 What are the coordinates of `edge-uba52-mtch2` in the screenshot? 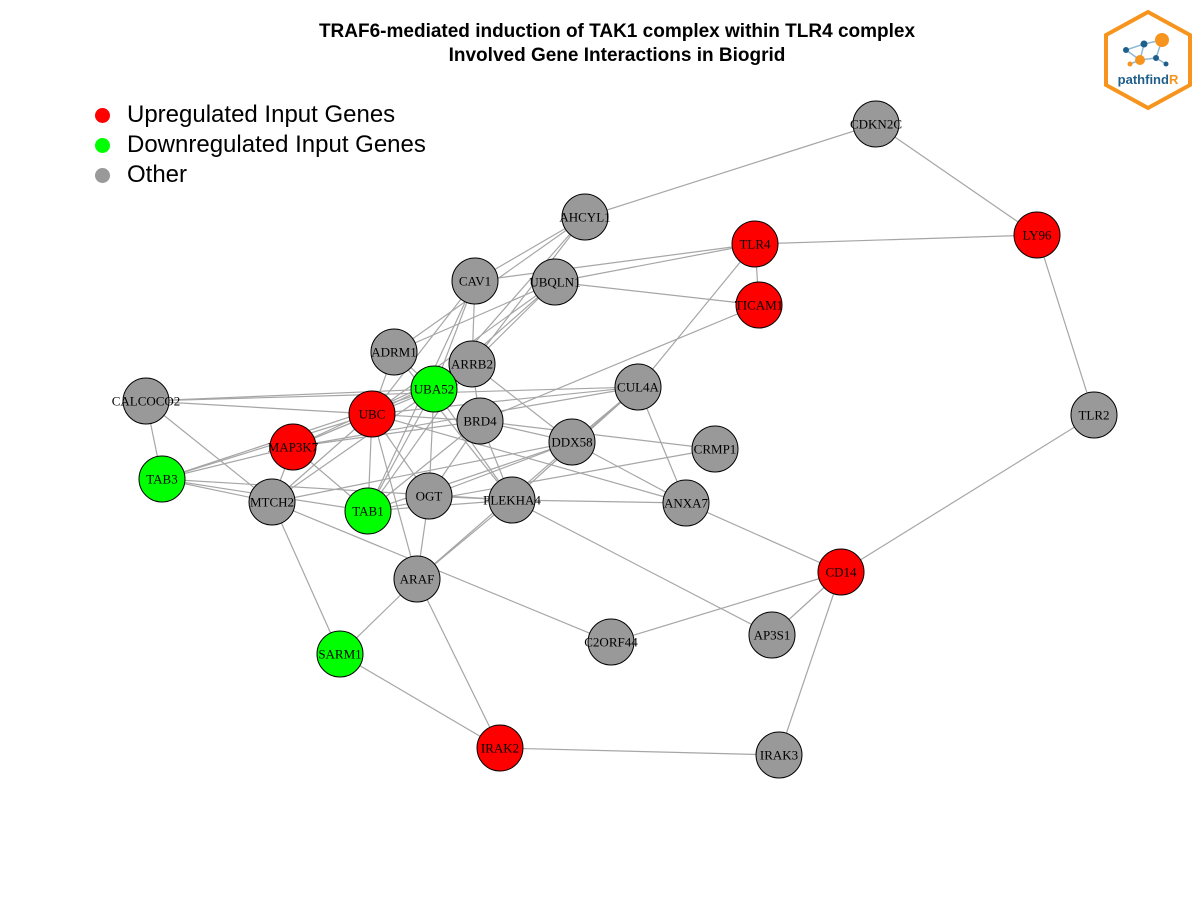 It's located at (353, 445).